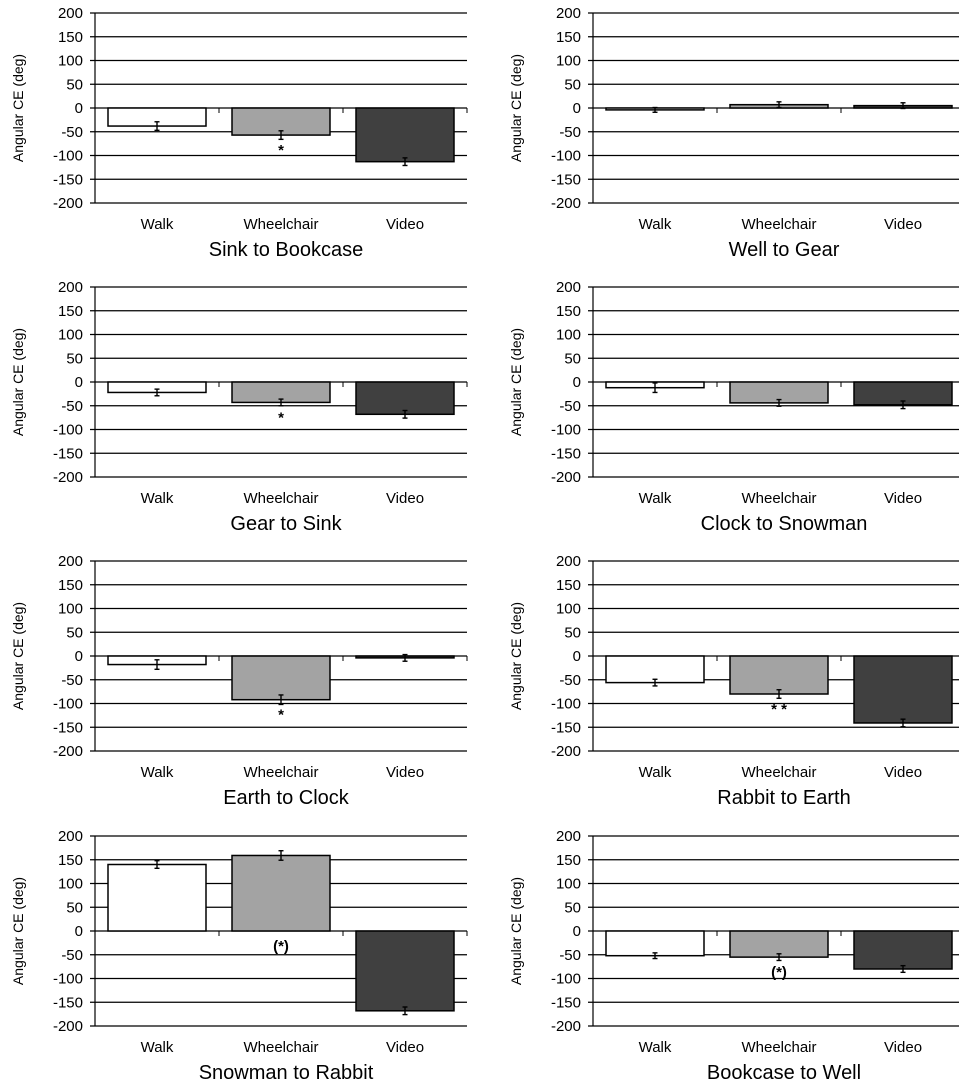 The width and height of the screenshot is (959, 1086). I want to click on panel-6-y-tick-label: -50, so click(570, 680).